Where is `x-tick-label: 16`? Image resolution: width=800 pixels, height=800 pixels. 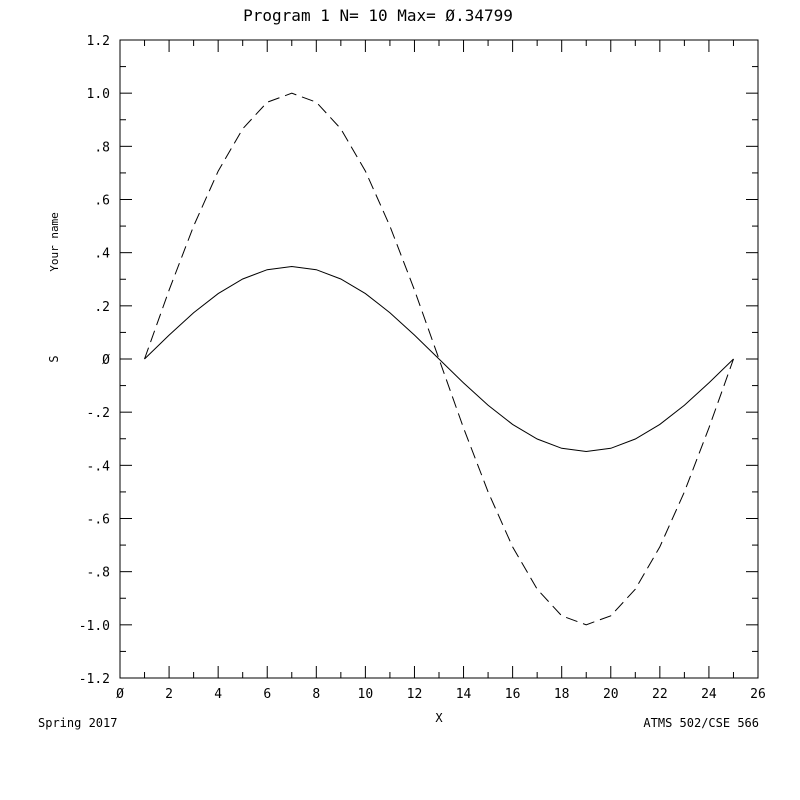 x-tick-label: 16 is located at coordinates (513, 694).